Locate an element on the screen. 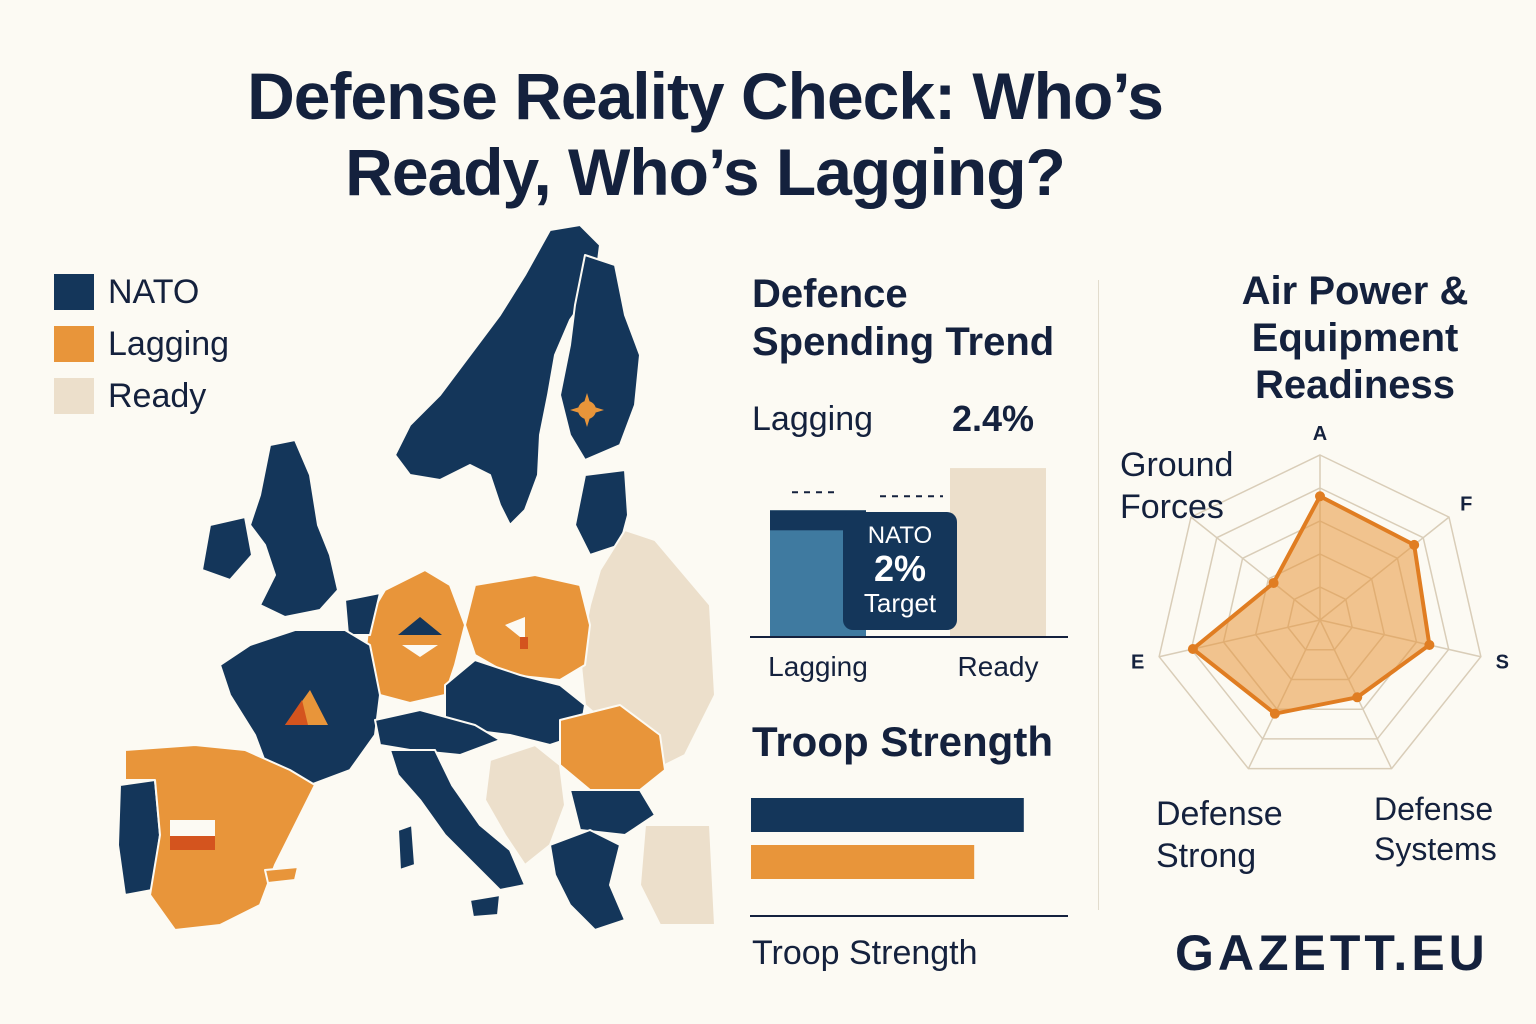  radar-axis-label: A is located at coordinates (1320, 434).